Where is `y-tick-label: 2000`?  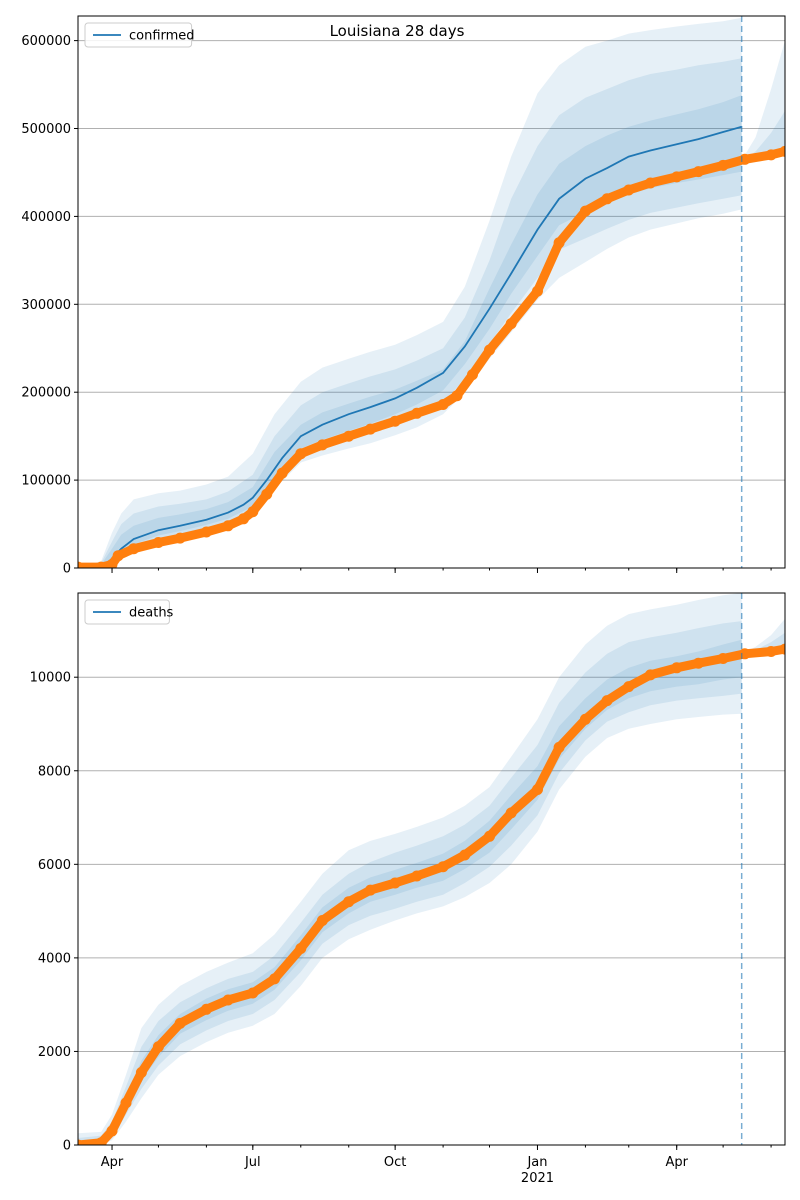
y-tick-label: 2000 is located at coordinates (54, 1052).